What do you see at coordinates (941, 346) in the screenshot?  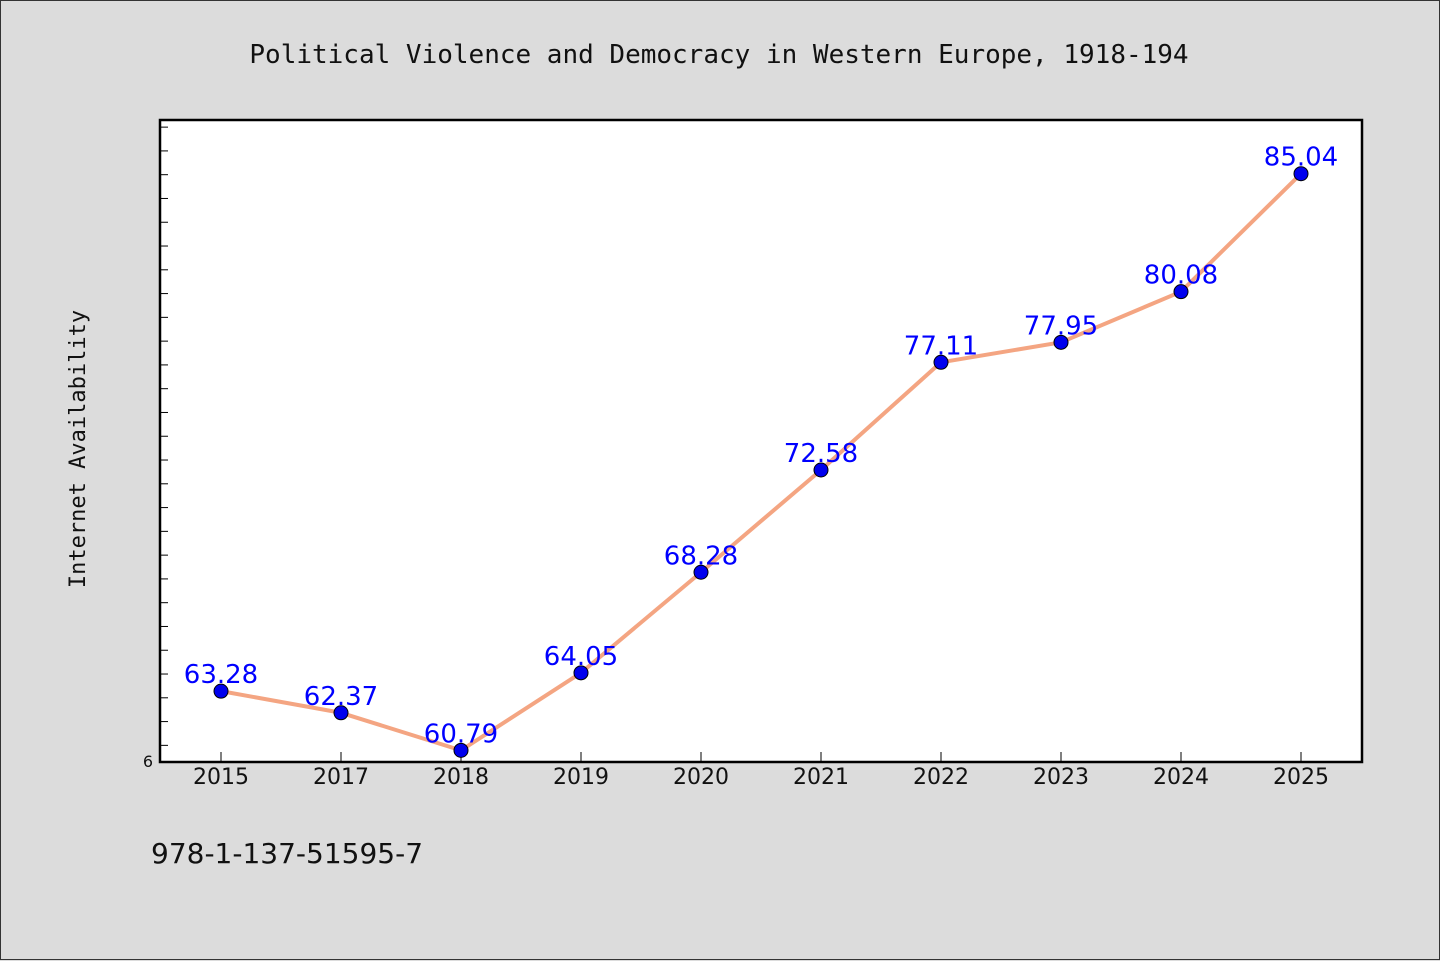 I see `data-label: 77.11` at bounding box center [941, 346].